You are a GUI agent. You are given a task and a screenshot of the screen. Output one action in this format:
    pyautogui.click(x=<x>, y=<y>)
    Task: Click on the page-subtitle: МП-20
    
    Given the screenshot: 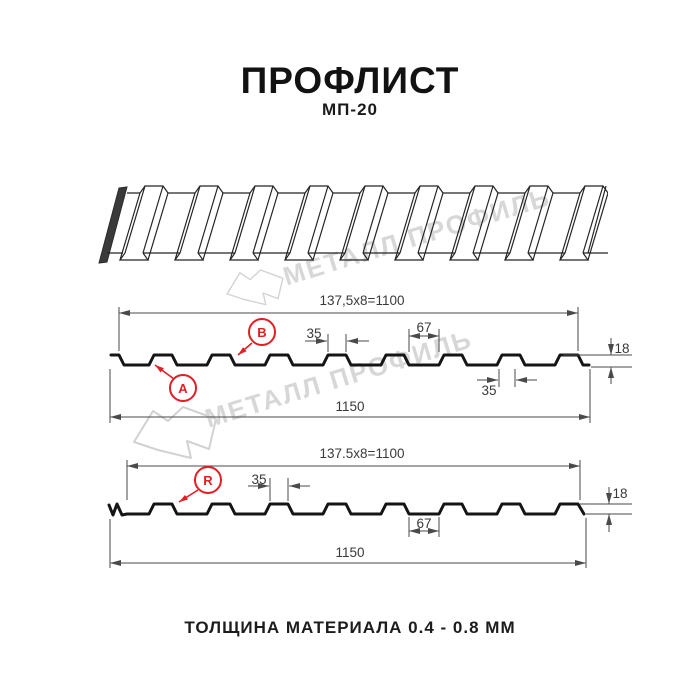 What is the action you would take?
    pyautogui.click(x=350, y=109)
    